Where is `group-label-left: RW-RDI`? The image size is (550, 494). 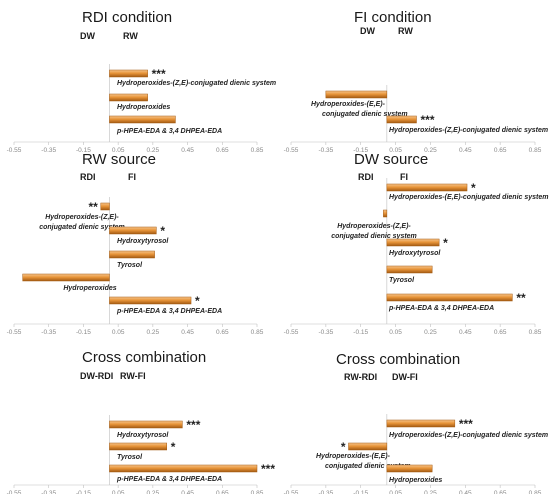 group-label-left: RW-RDI is located at coordinates (360, 377).